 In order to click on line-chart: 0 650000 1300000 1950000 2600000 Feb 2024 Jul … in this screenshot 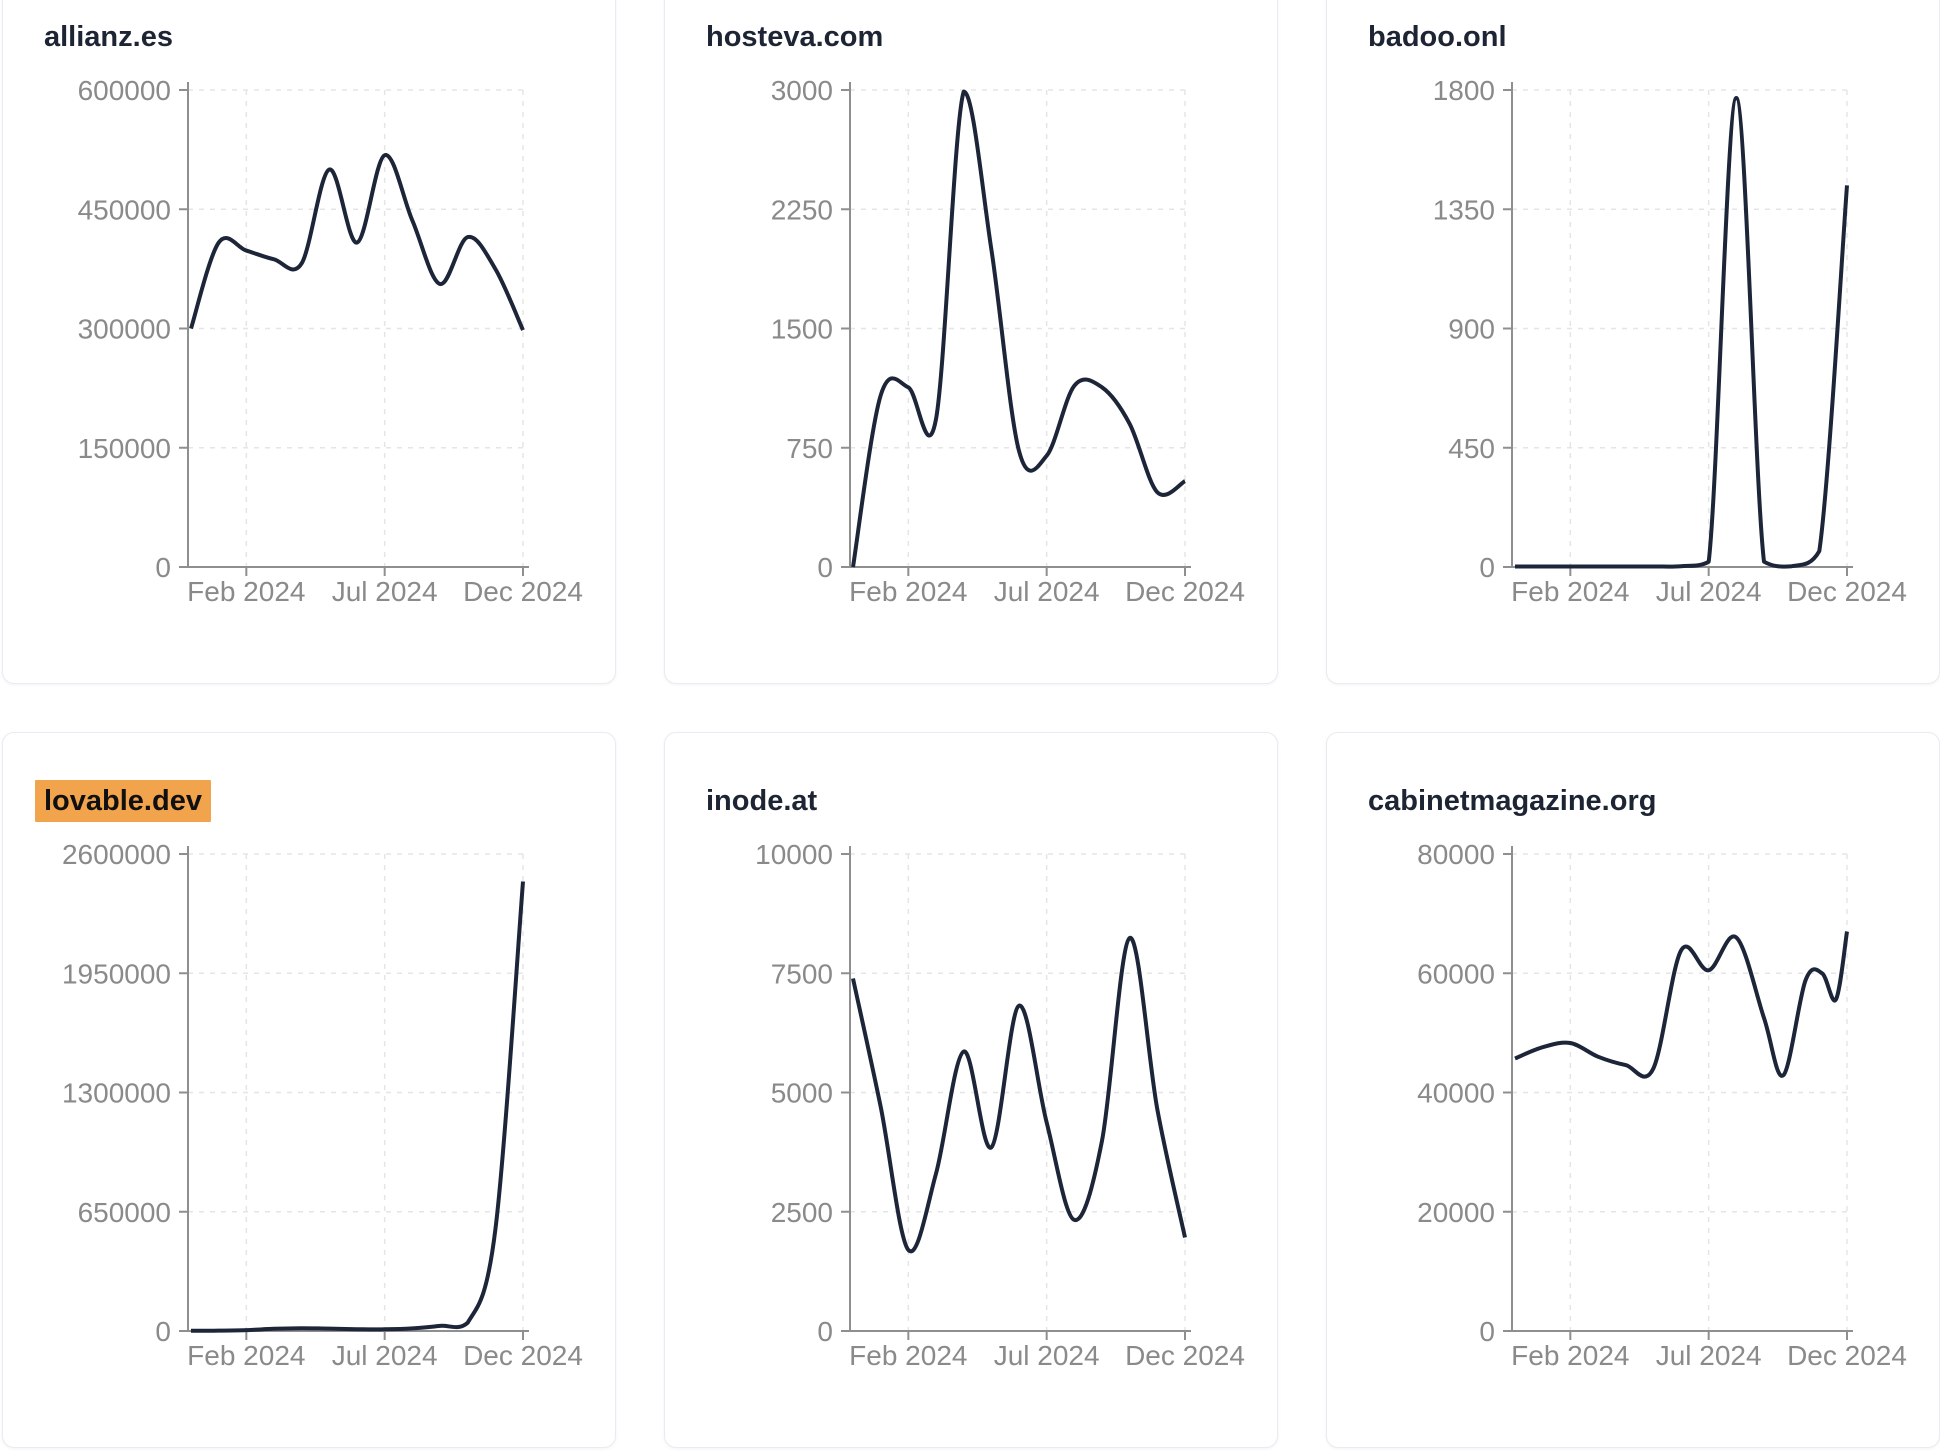, I will do `click(322, 1105)`.